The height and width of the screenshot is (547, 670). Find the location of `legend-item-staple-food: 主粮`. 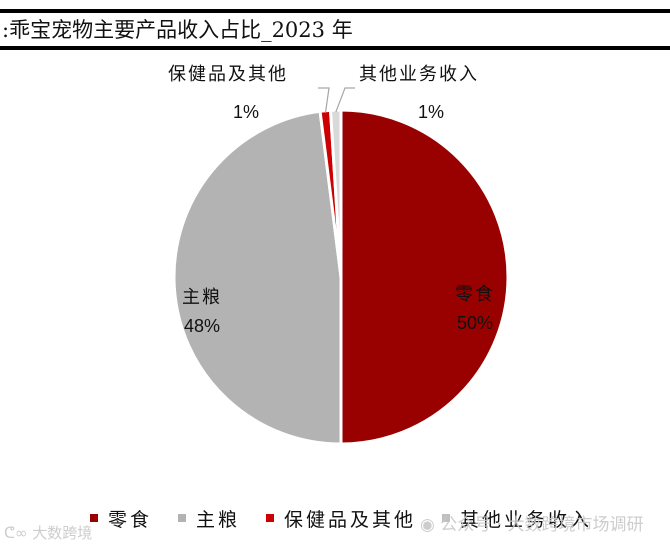

legend-item-staple-food: 主粮 is located at coordinates (209, 518).